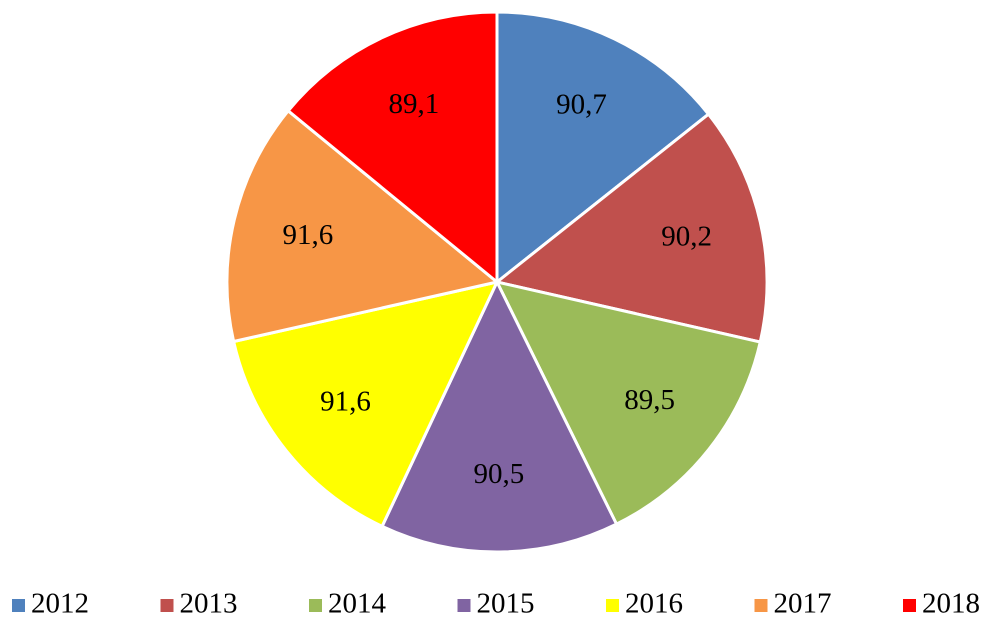 The width and height of the screenshot is (995, 619). Describe the element at coordinates (413, 104) in the screenshot. I see `data-label: 89,1` at that location.